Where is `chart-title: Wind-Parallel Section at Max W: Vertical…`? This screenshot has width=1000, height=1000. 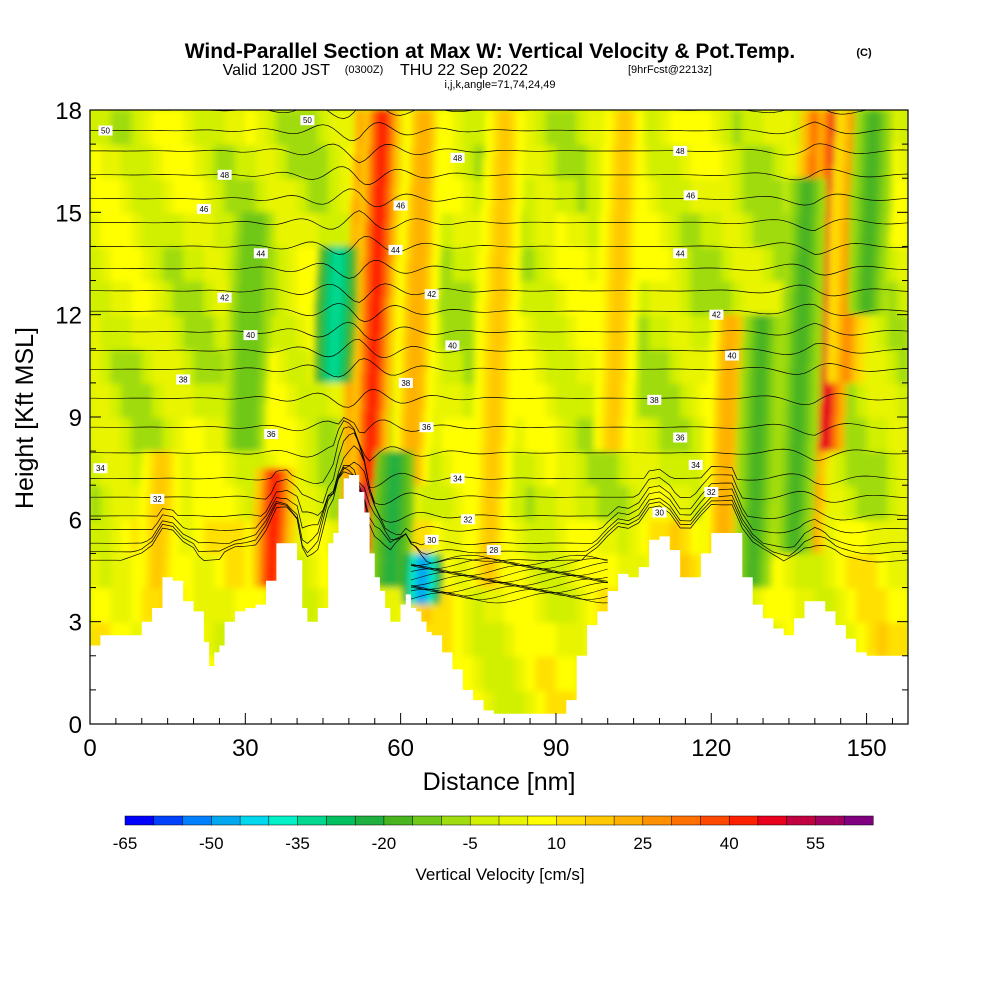
chart-title: Wind-Parallel Section at Max W: Vertical… is located at coordinates (528, 65).